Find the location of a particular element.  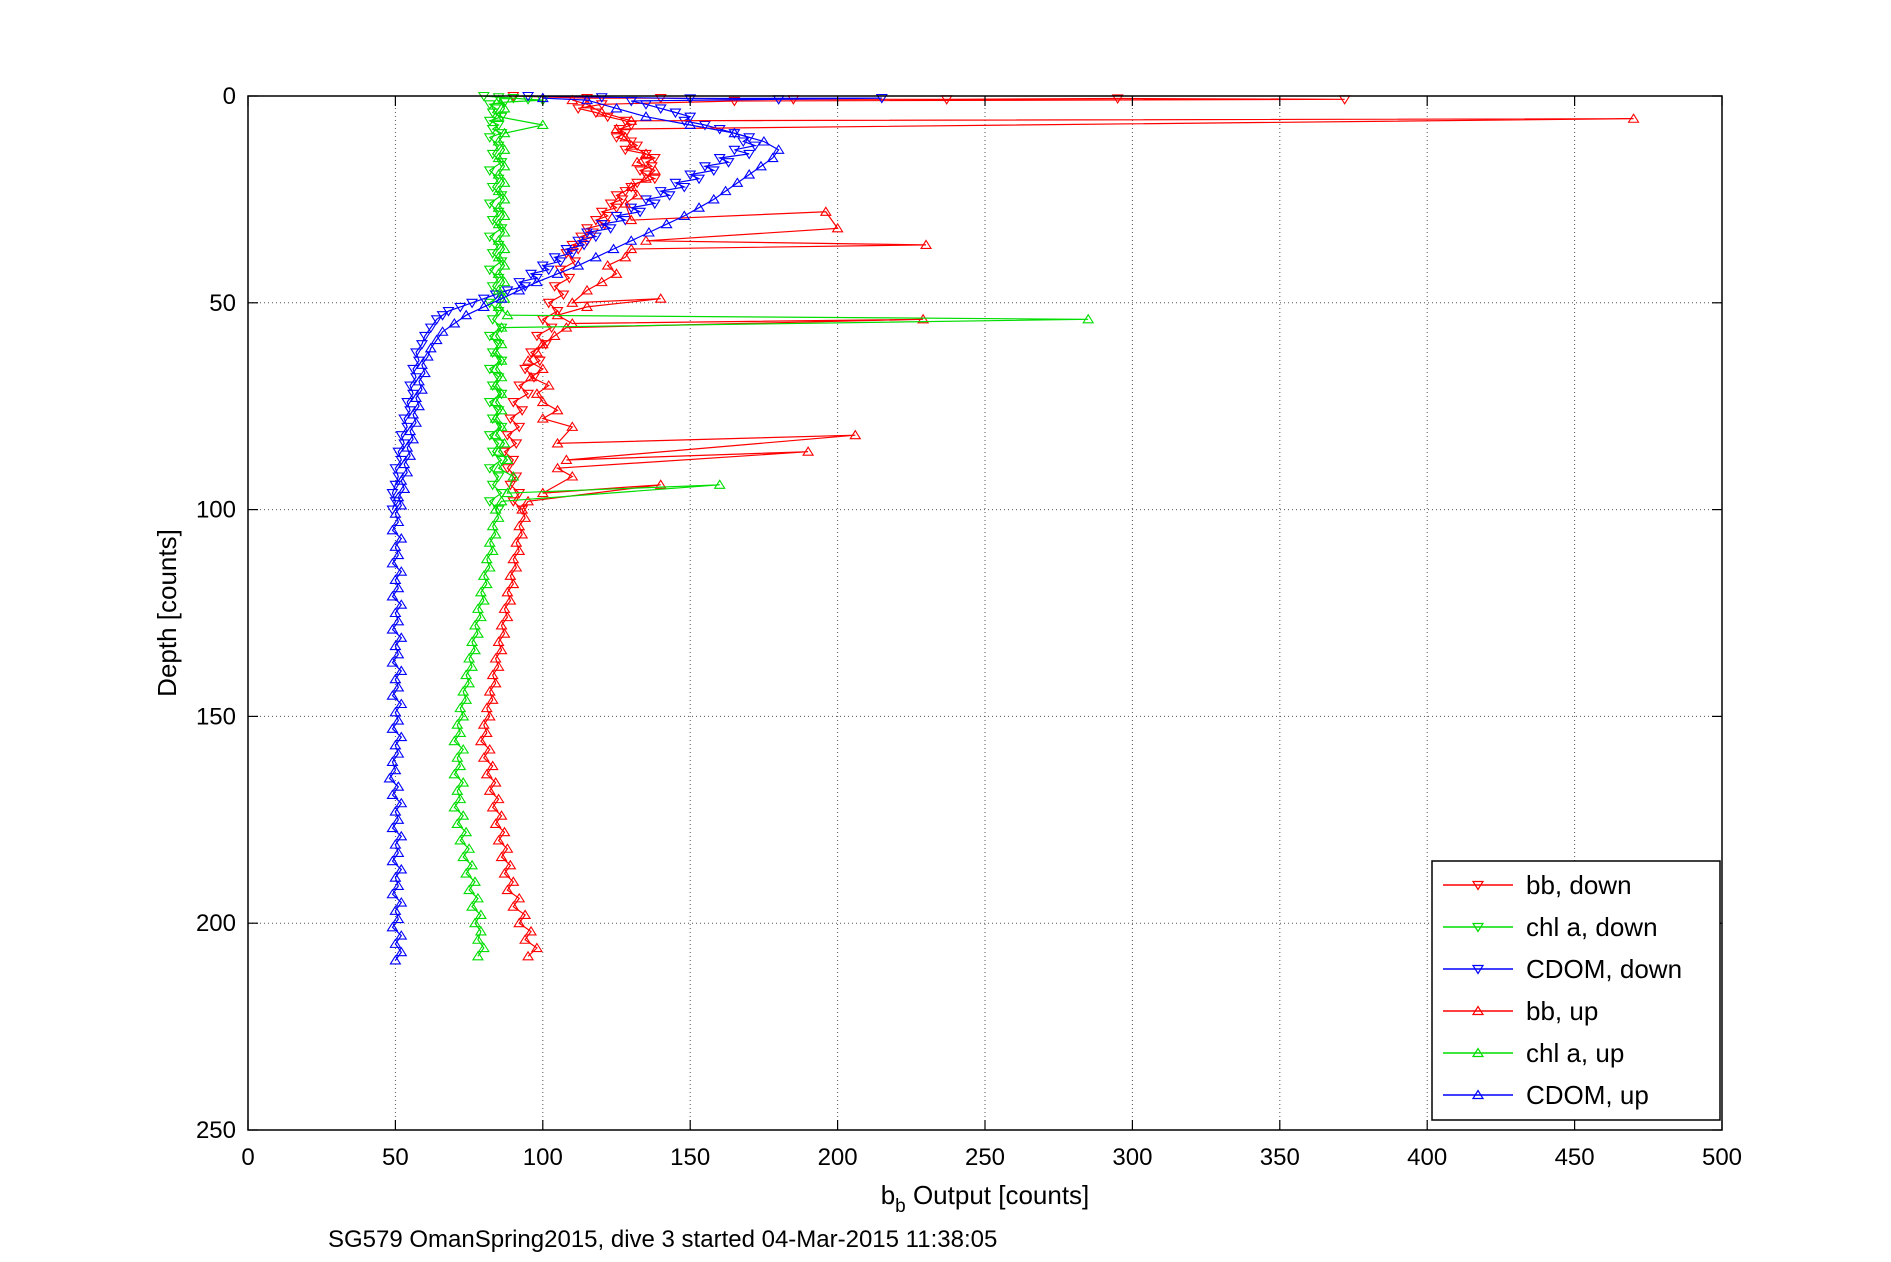

y-tick-label: 150 is located at coordinates (216, 716).